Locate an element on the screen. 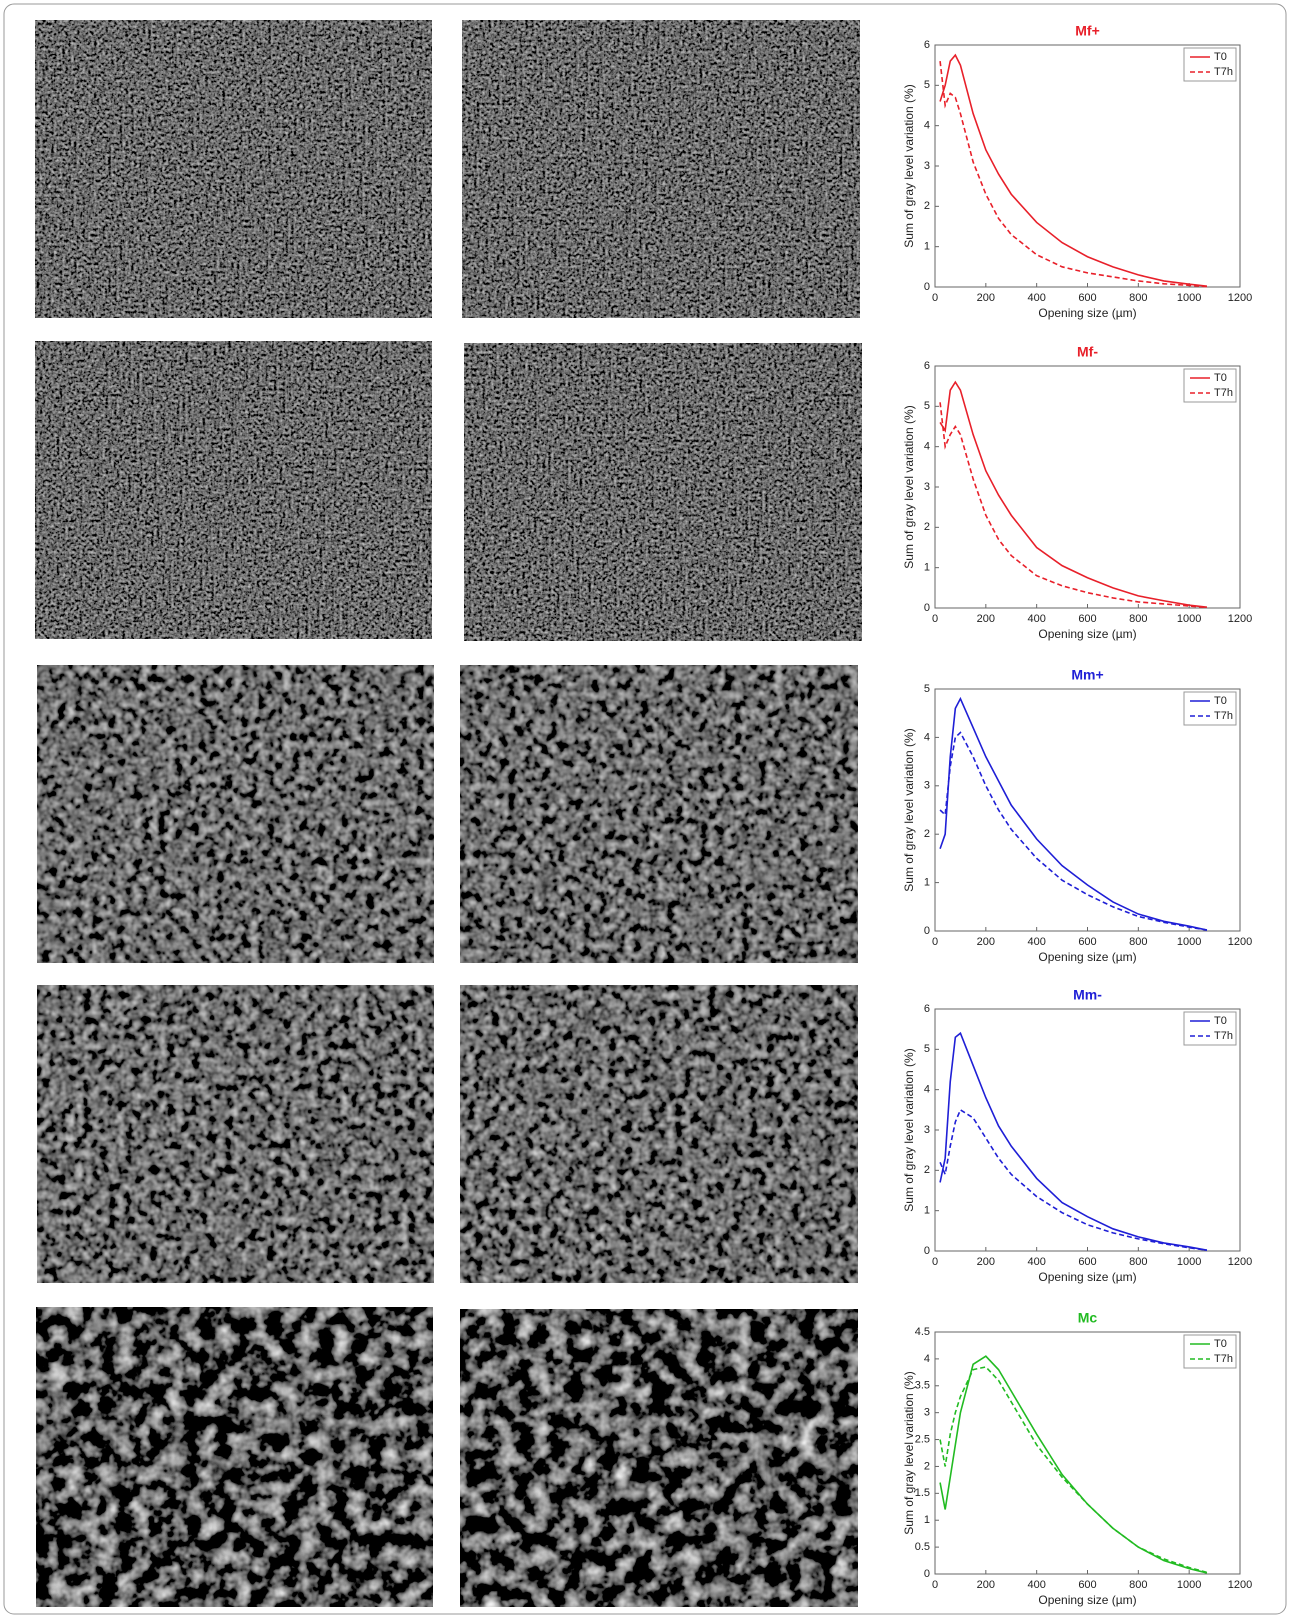 Image resolution: width=1290 pixels, height=1618 pixels. chart-title: Mc is located at coordinates (1088, 1318).